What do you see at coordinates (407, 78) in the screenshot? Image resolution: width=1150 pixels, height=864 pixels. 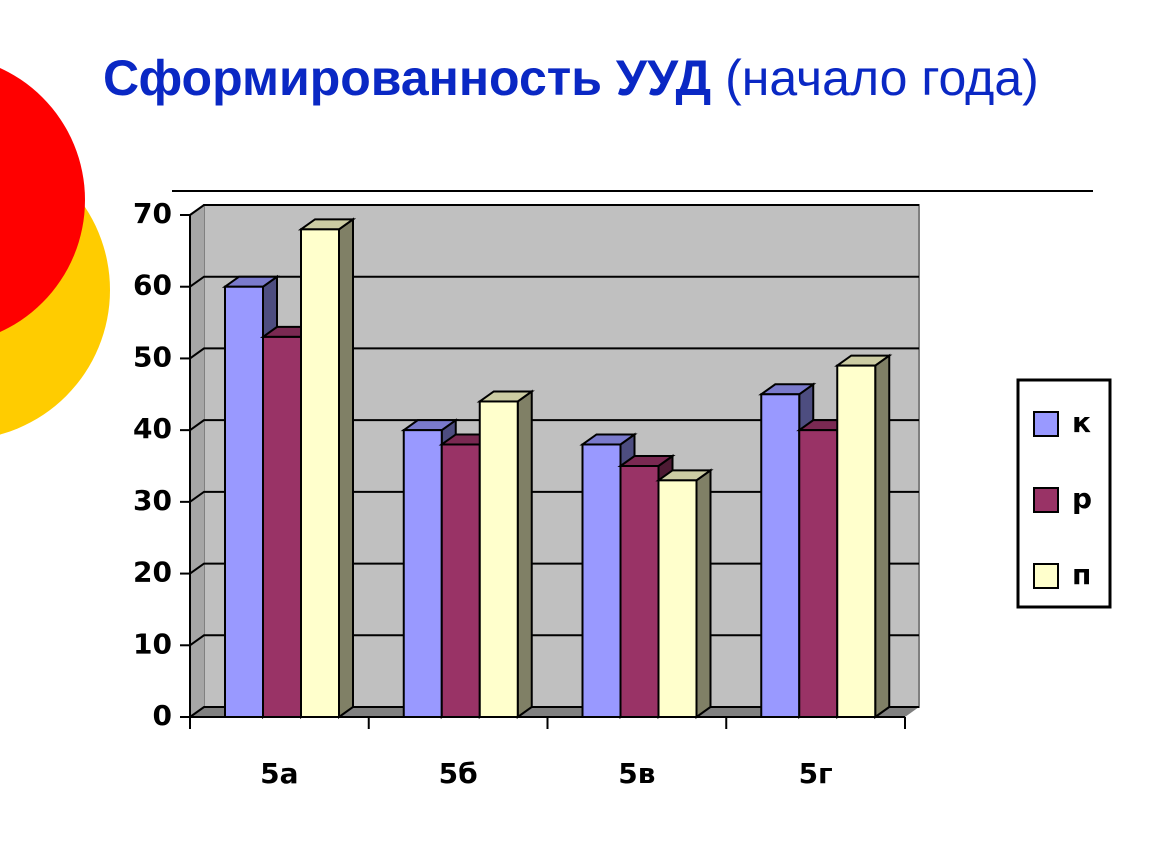 I see `chart-title: Сформированность УУД` at bounding box center [407, 78].